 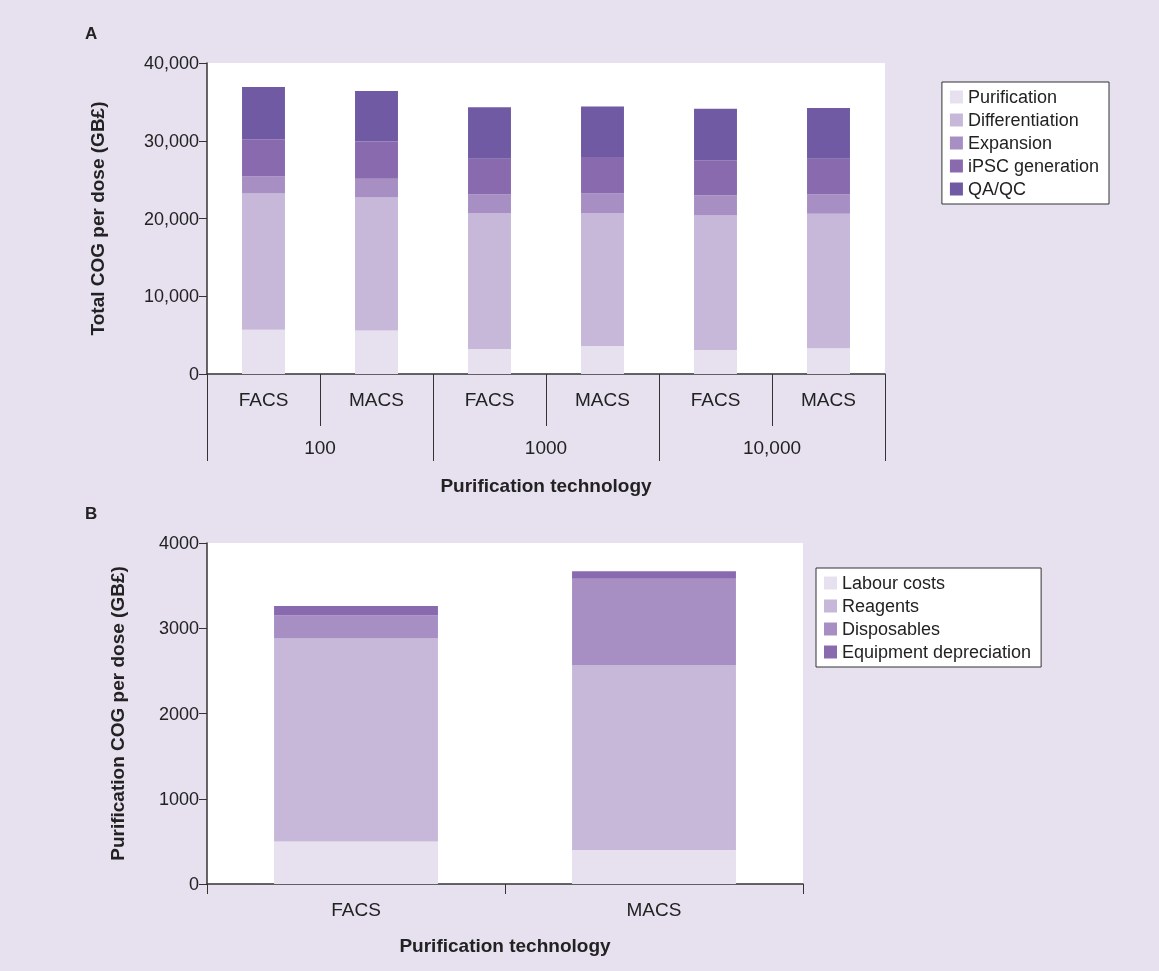 I want to click on y-tick-label: 1000, so click(x=178, y=798).